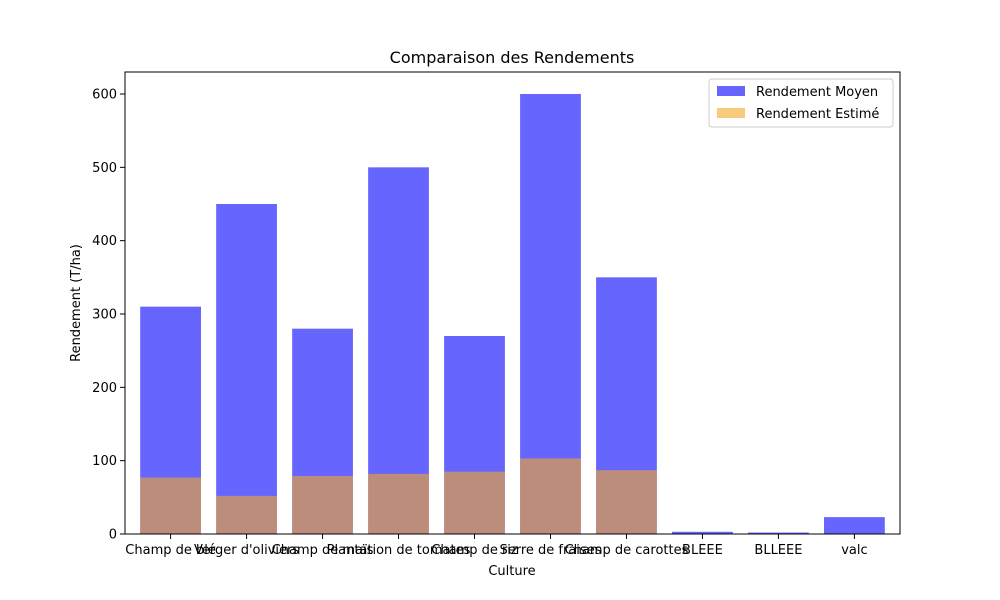 The width and height of the screenshot is (1000, 600). Describe the element at coordinates (512, 57) in the screenshot. I see `chart-title: Comparaison des Rendements` at that location.